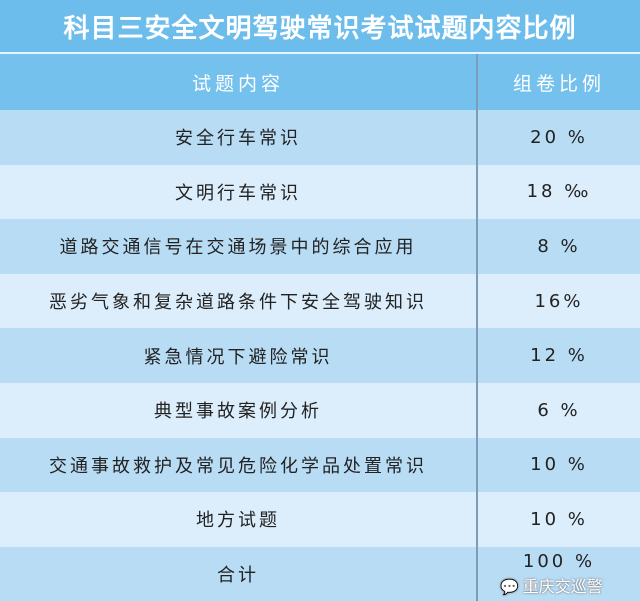  Describe the element at coordinates (239, 355) in the screenshot. I see `row-content: 紧急情况下避险常识` at that location.